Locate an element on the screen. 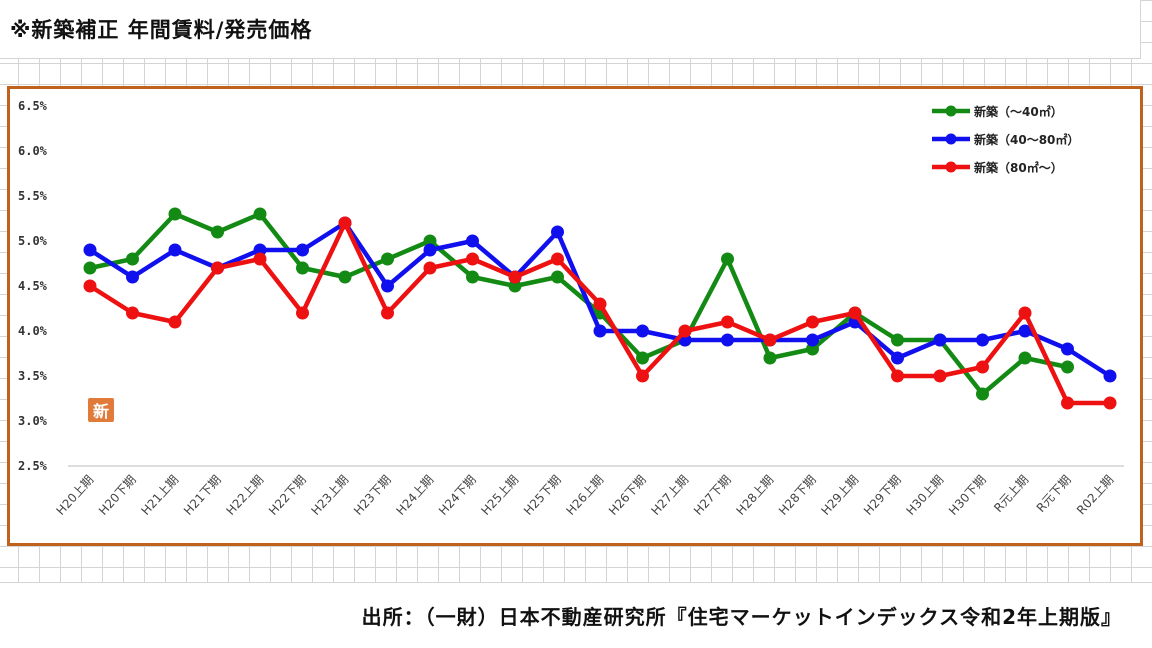 This screenshot has width=1152, height=648. y-tick-label: 6.0% is located at coordinates (33, 151).